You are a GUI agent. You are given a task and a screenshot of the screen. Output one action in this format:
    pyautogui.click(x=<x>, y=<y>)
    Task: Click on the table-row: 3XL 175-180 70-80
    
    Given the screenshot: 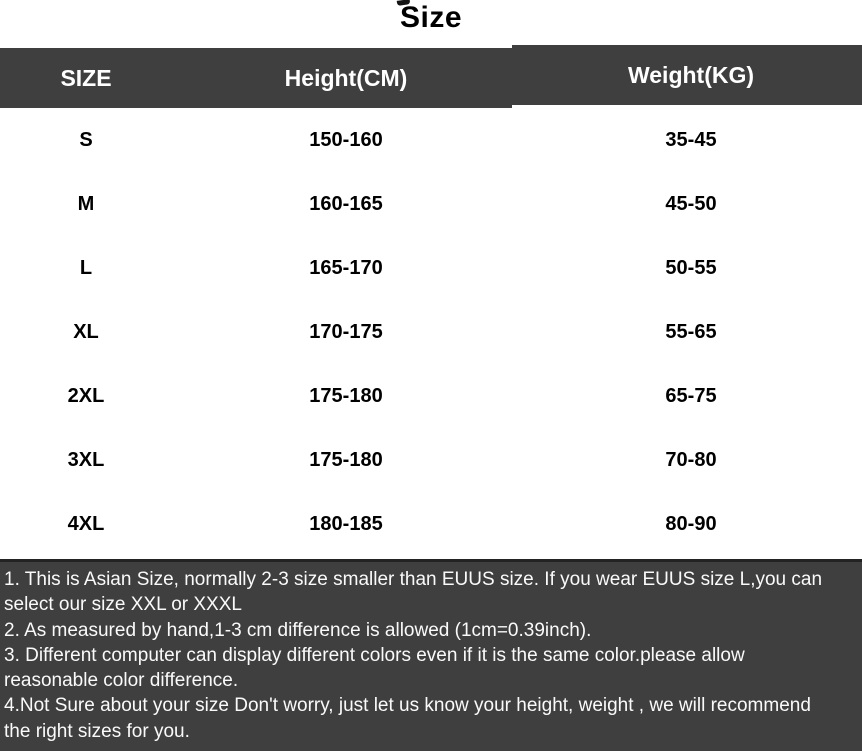 What is the action you would take?
    pyautogui.click(x=431, y=460)
    